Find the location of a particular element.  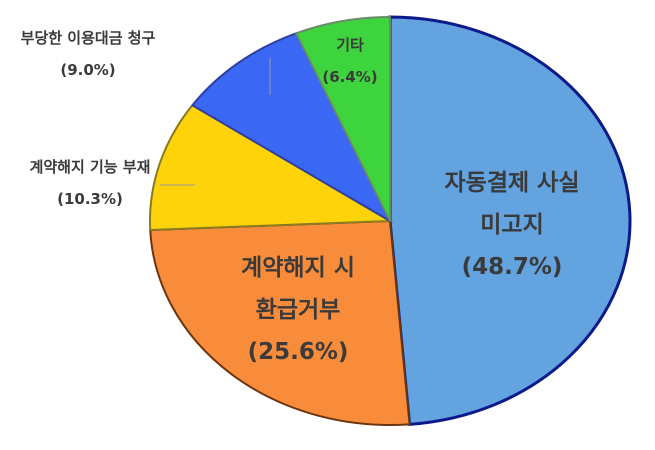

slice-category-label: 환급거부 is located at coordinates (298, 310).